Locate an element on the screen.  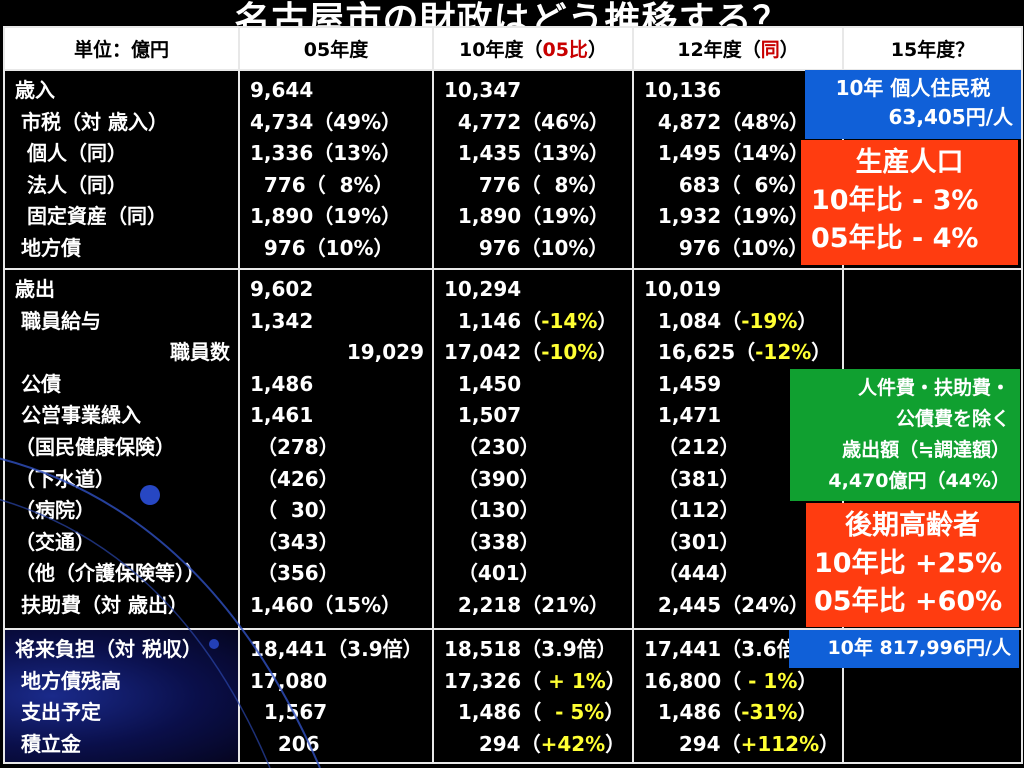
income-value-y05: 9,644 is located at coordinates (282, 90).